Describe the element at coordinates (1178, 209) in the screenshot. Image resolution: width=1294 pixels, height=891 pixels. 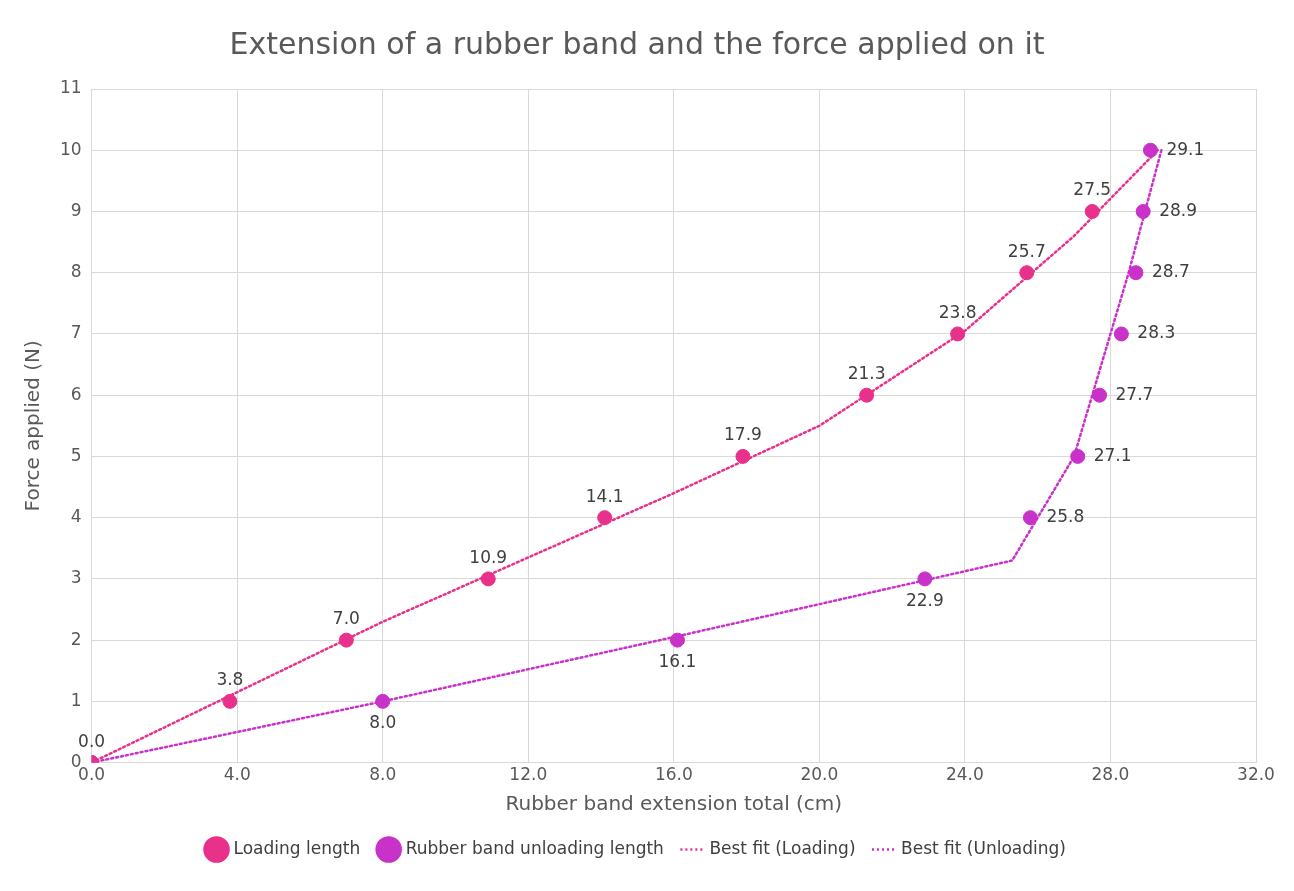
I see `annotation: 28.9` at that location.